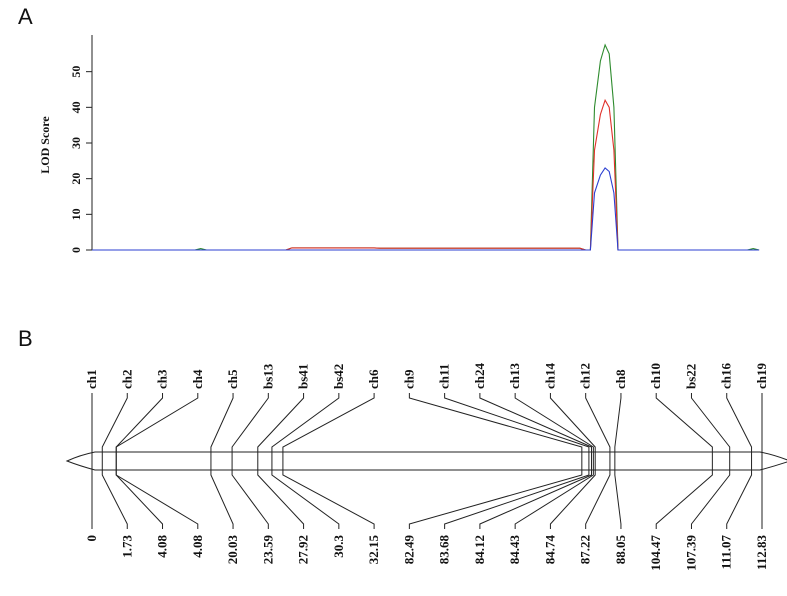 Image resolution: width=787 pixels, height=596 pixels. I want to click on position-label: 27.92, so click(303, 549).